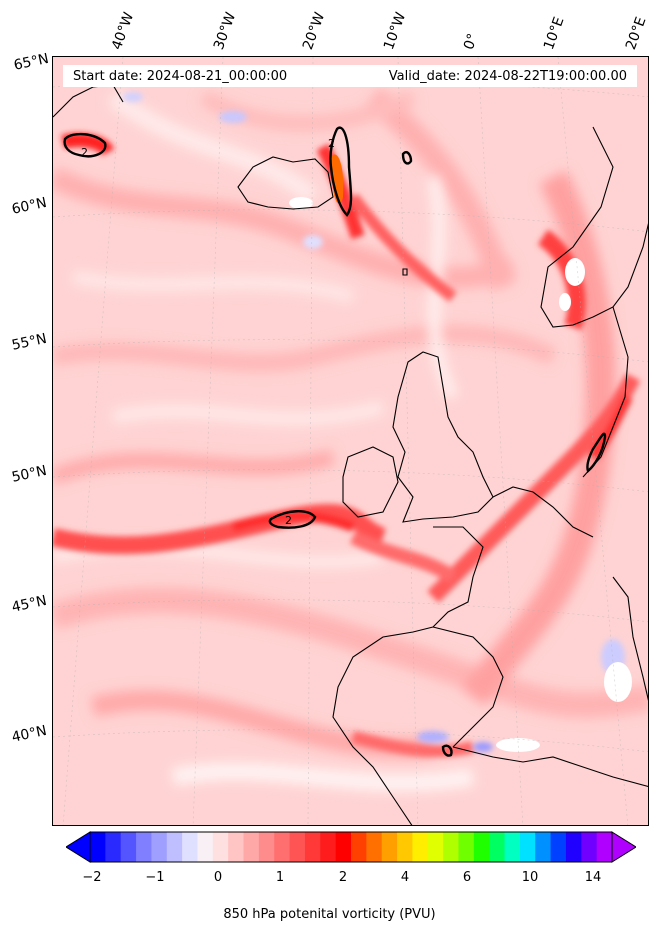  Describe the element at coordinates (395, 31) in the screenshot. I see `lon-label-10w: 10°W` at that location.